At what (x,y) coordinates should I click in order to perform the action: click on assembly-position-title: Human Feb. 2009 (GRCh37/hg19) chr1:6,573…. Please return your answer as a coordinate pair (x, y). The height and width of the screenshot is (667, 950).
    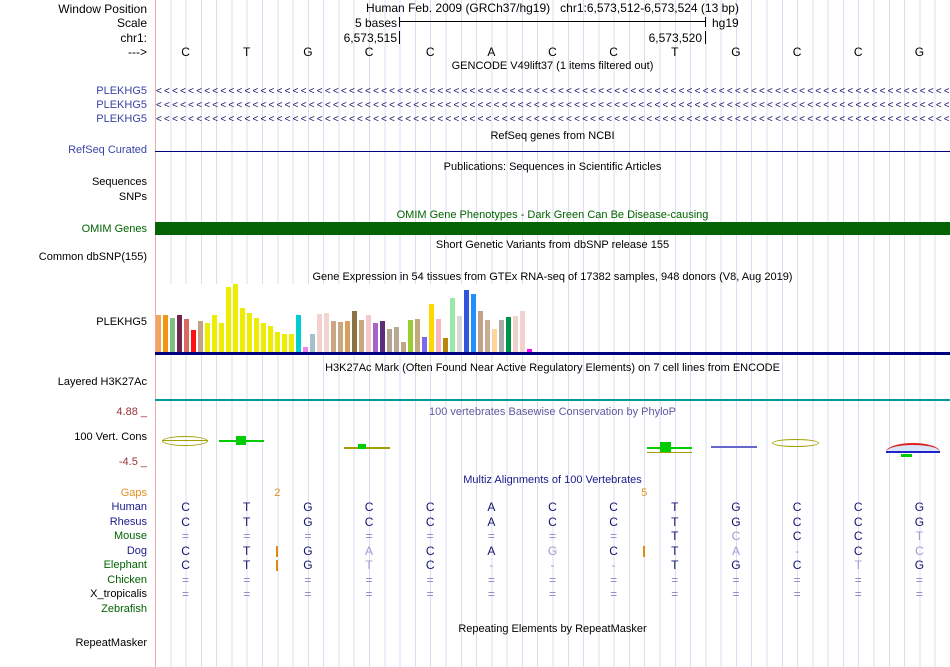
    Looking at the image, I should click on (552, 8).